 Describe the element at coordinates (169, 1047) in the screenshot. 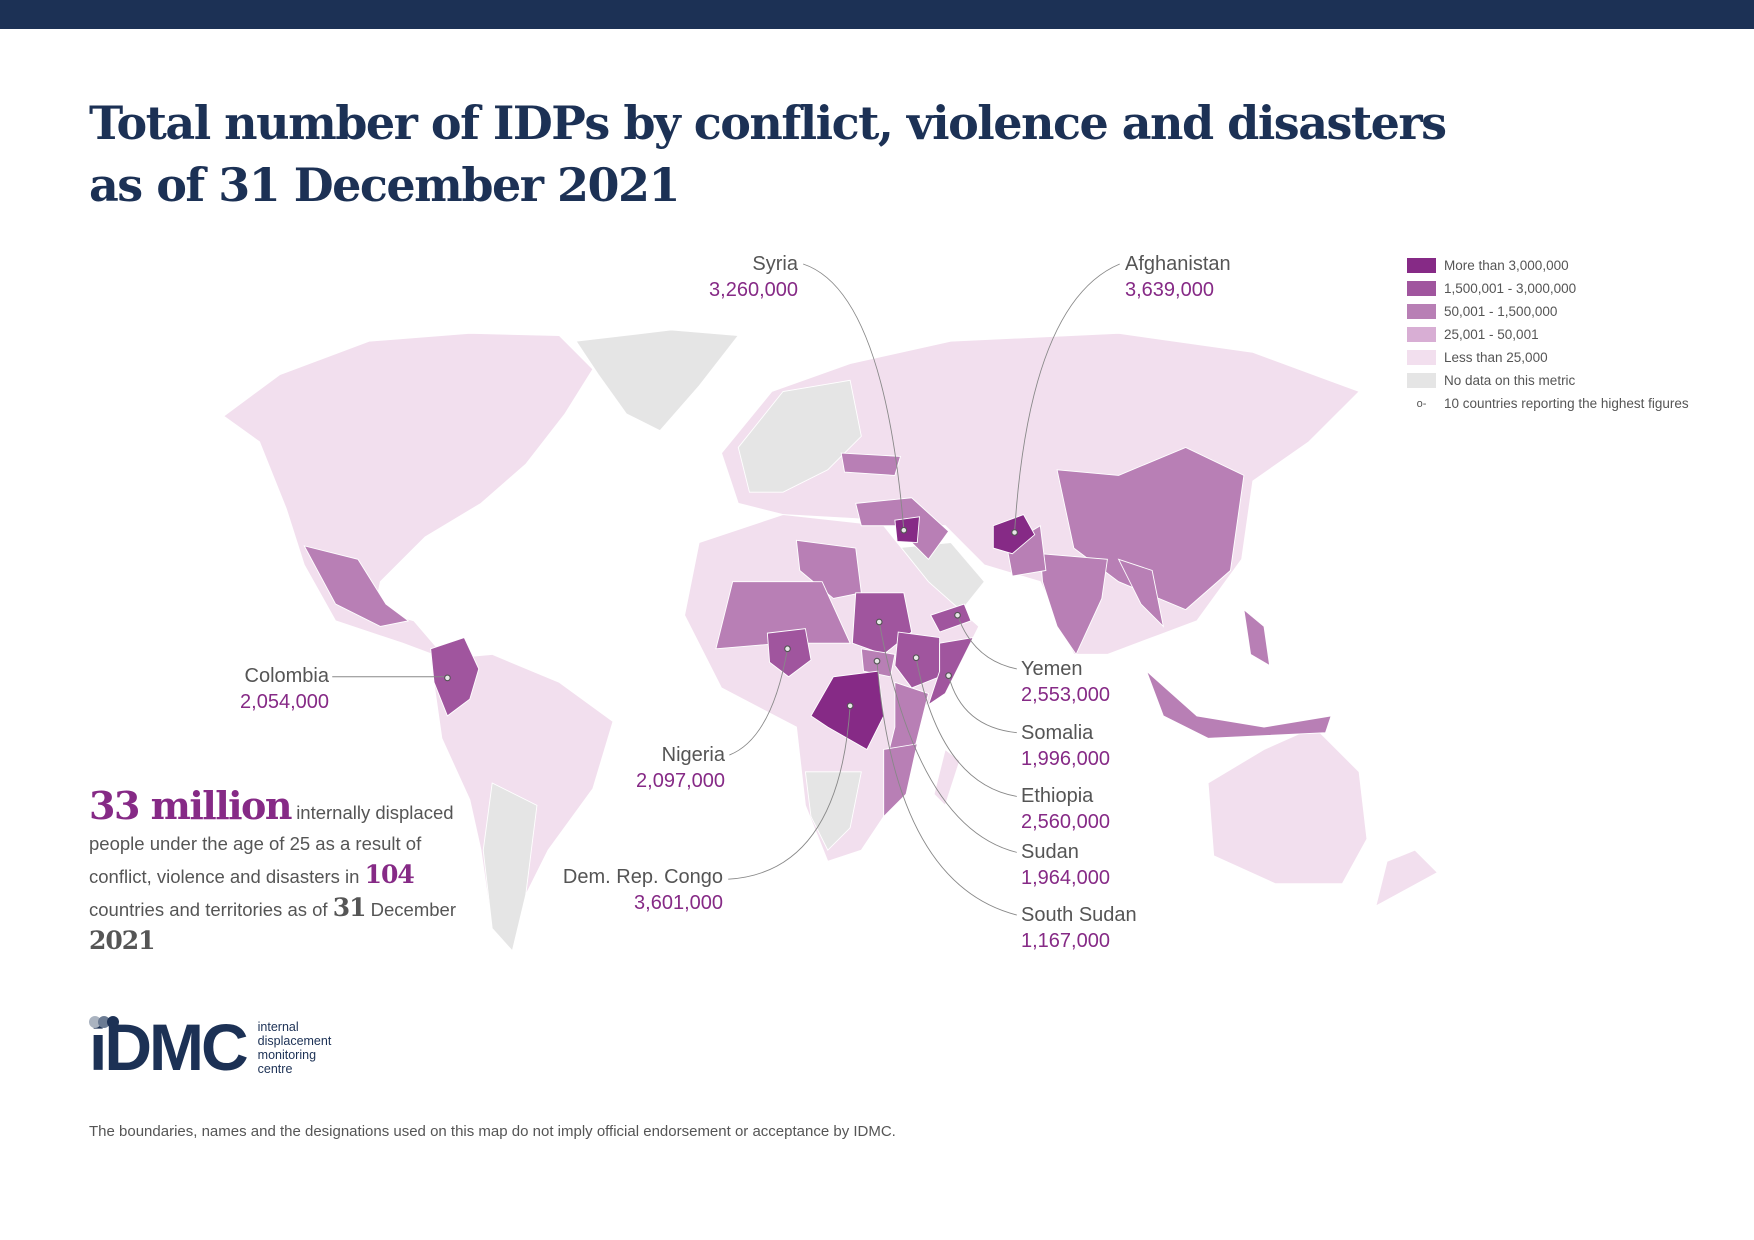

I see `logo-mark: iDMC` at that location.